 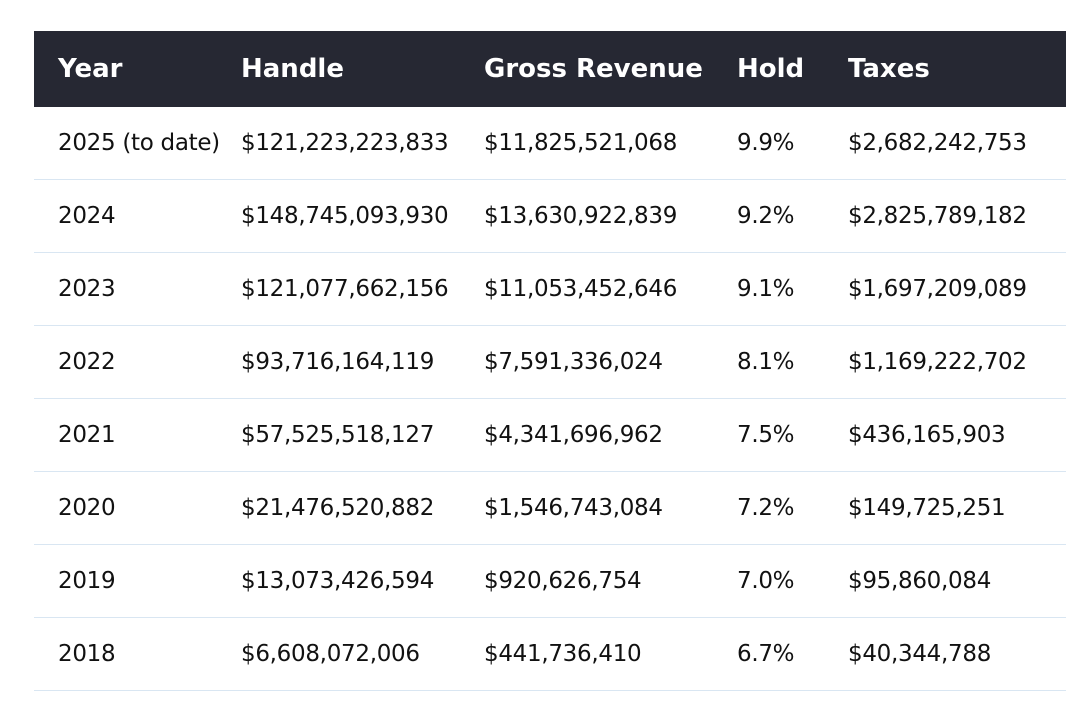 I want to click on table-cell: 2024, so click(x=137, y=216).